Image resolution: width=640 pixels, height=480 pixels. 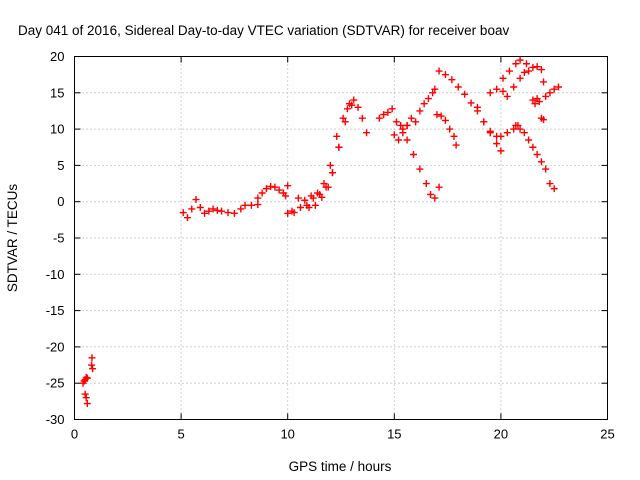 I want to click on x-tick-label: 5, so click(x=180, y=434).